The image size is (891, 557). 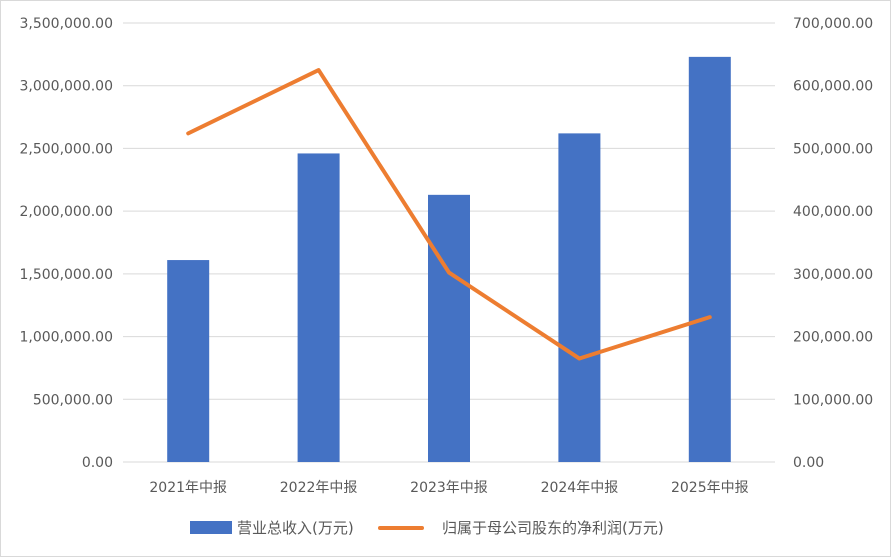 I want to click on x-tick-label: 2024年中报, so click(x=580, y=488).